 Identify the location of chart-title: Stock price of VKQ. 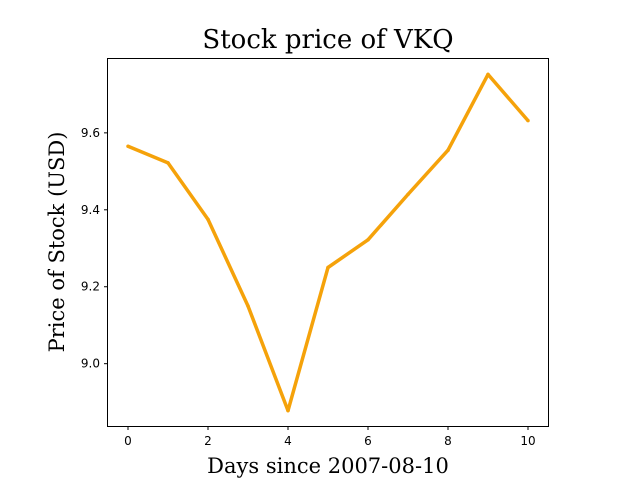
(327, 40).